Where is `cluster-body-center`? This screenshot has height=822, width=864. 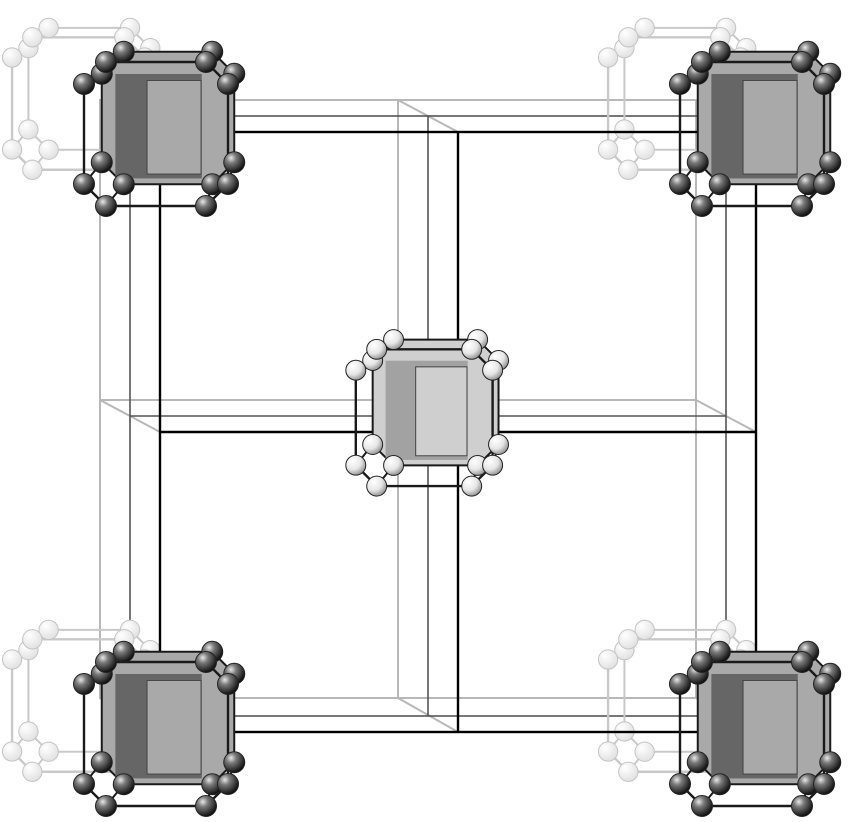 cluster-body-center is located at coordinates (427, 413).